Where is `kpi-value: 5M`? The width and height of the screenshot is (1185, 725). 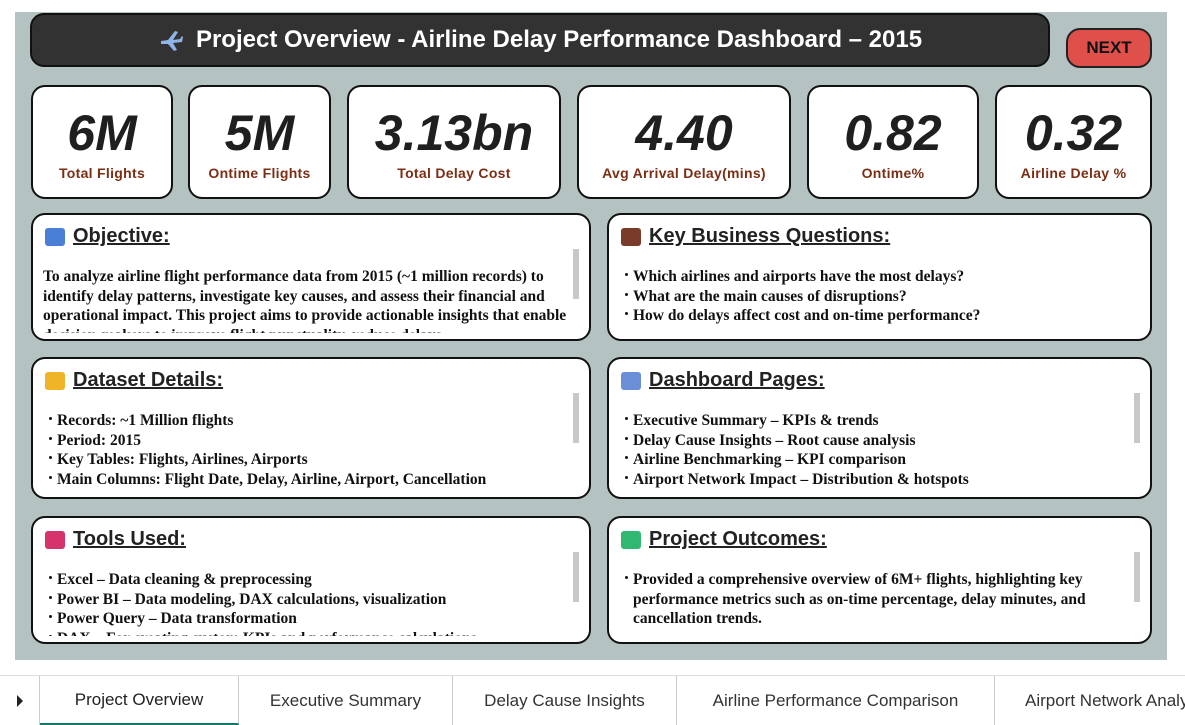
kpi-value: 5M is located at coordinates (259, 133).